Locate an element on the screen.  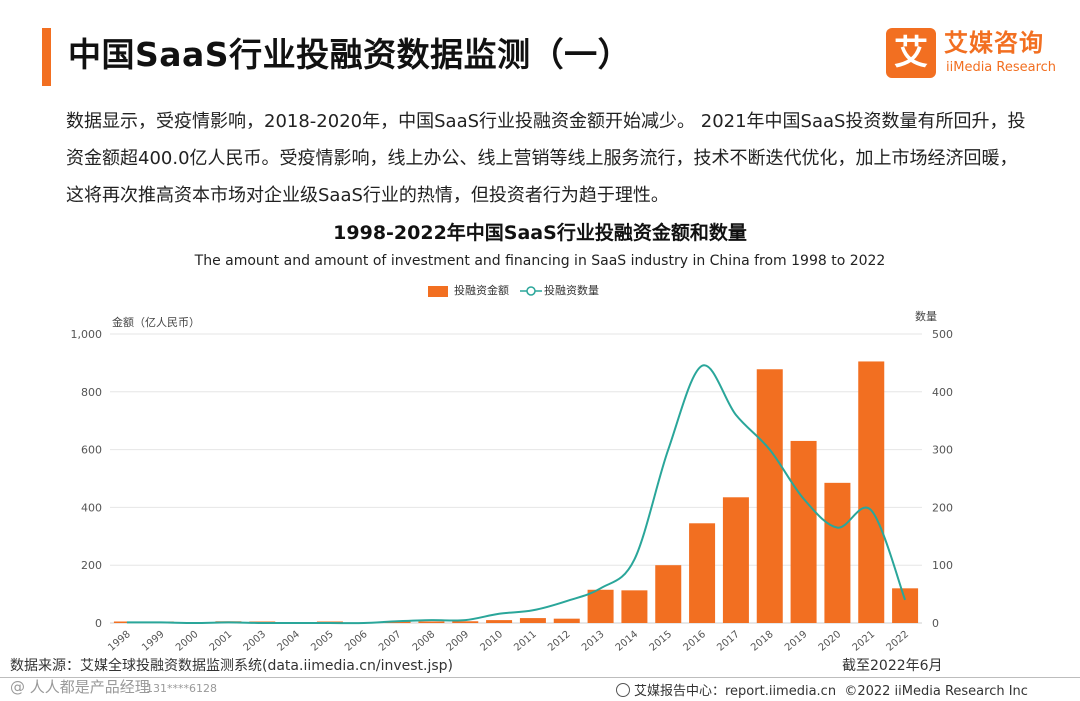
bar-2014 is located at coordinates (634, 606).